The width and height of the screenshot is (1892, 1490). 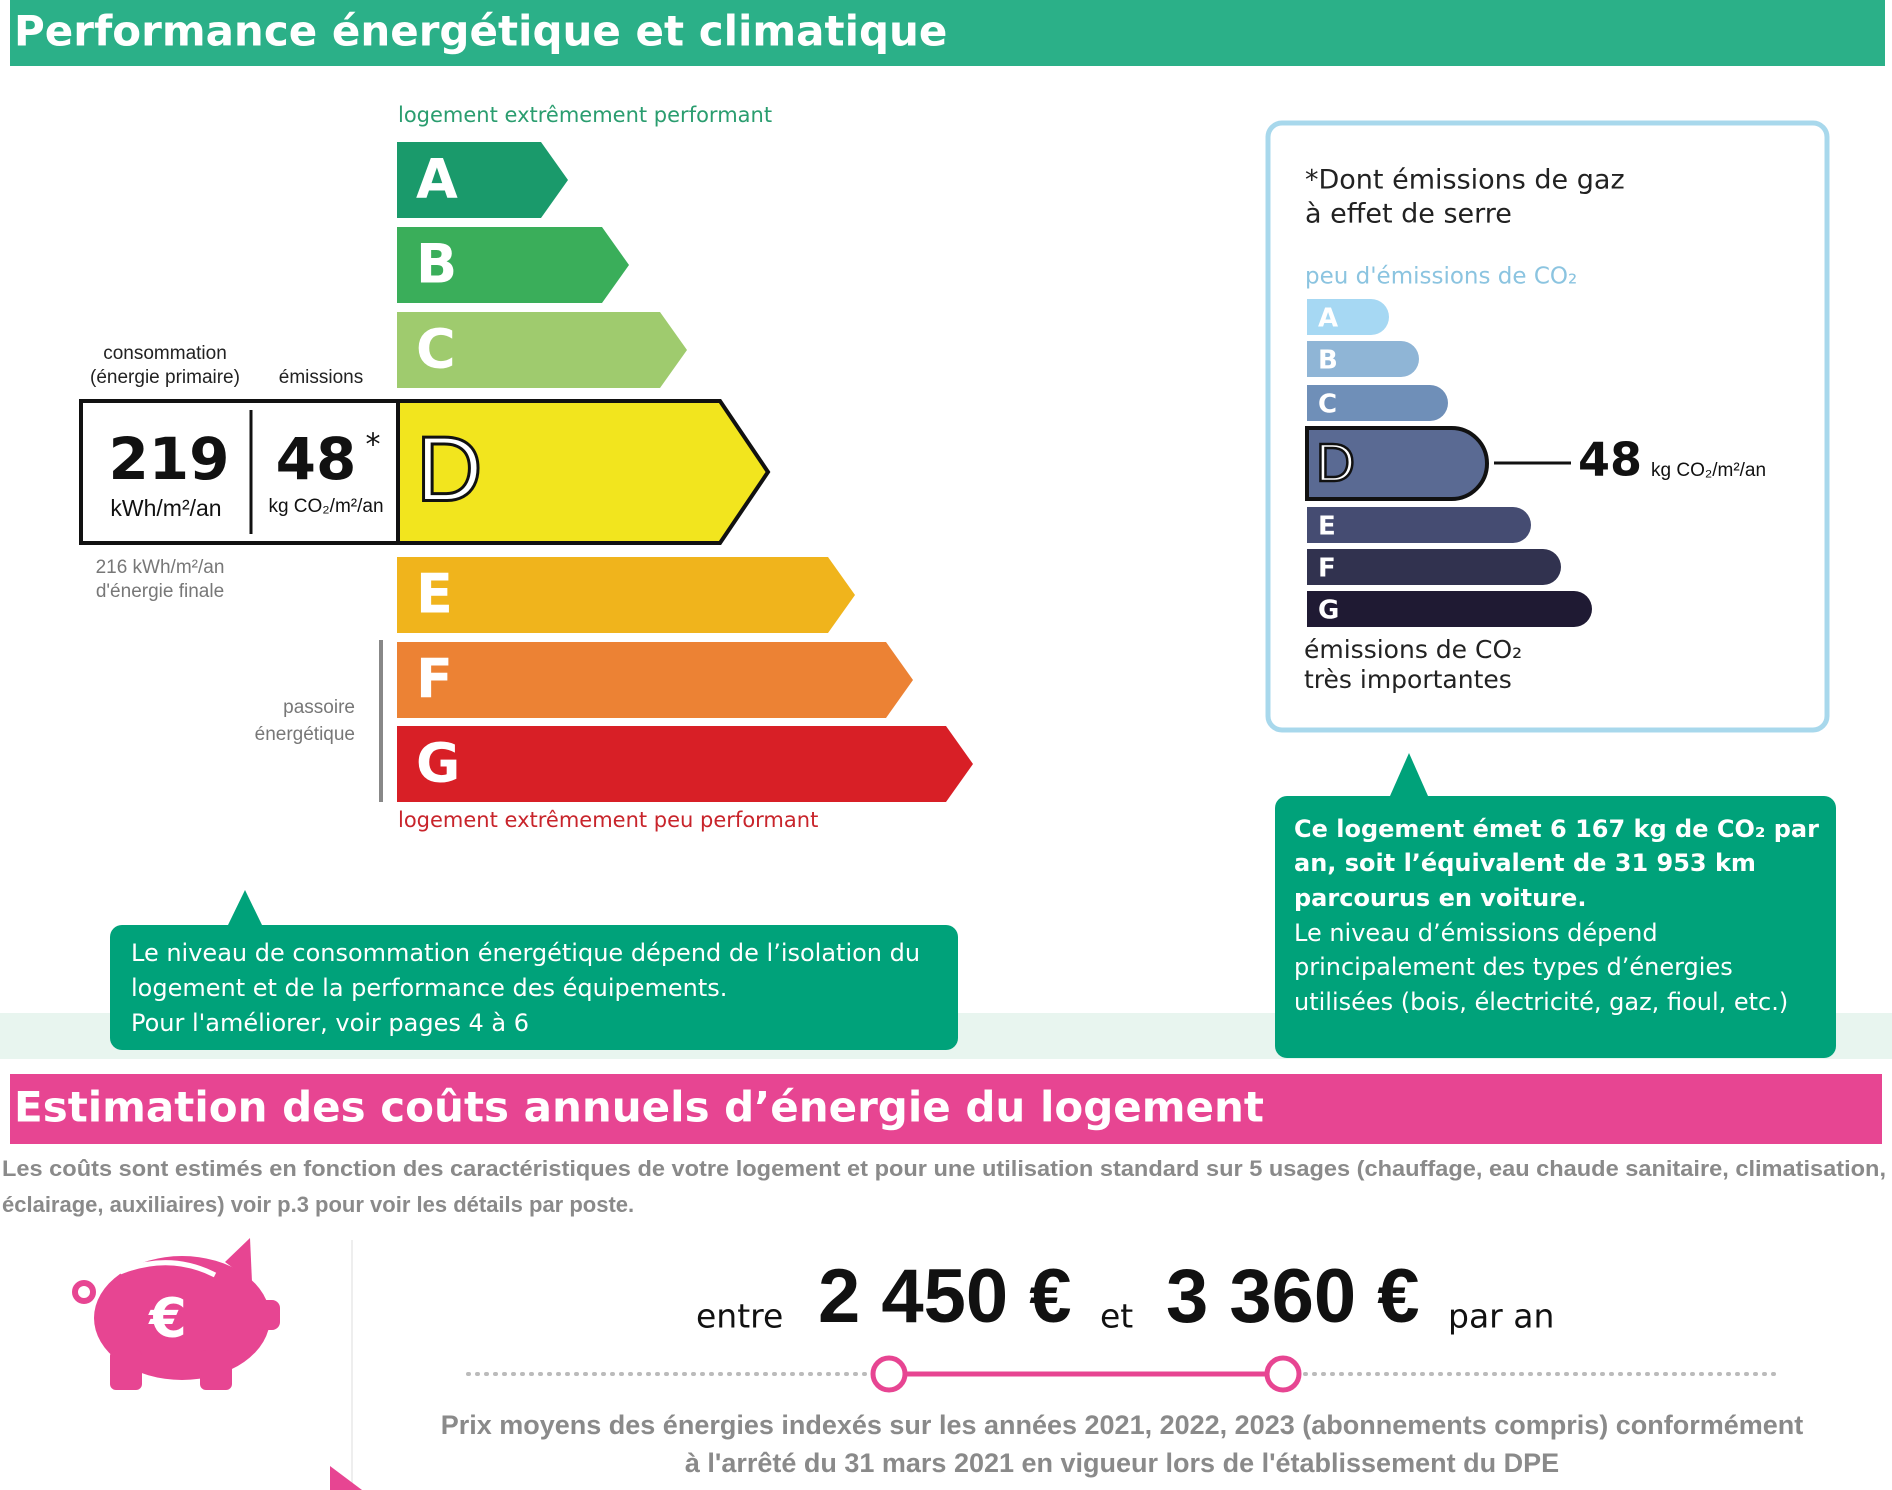 What do you see at coordinates (1441, 277) in the screenshot?
I see `ghg-top-label: peu d'émissions de CO₂` at bounding box center [1441, 277].